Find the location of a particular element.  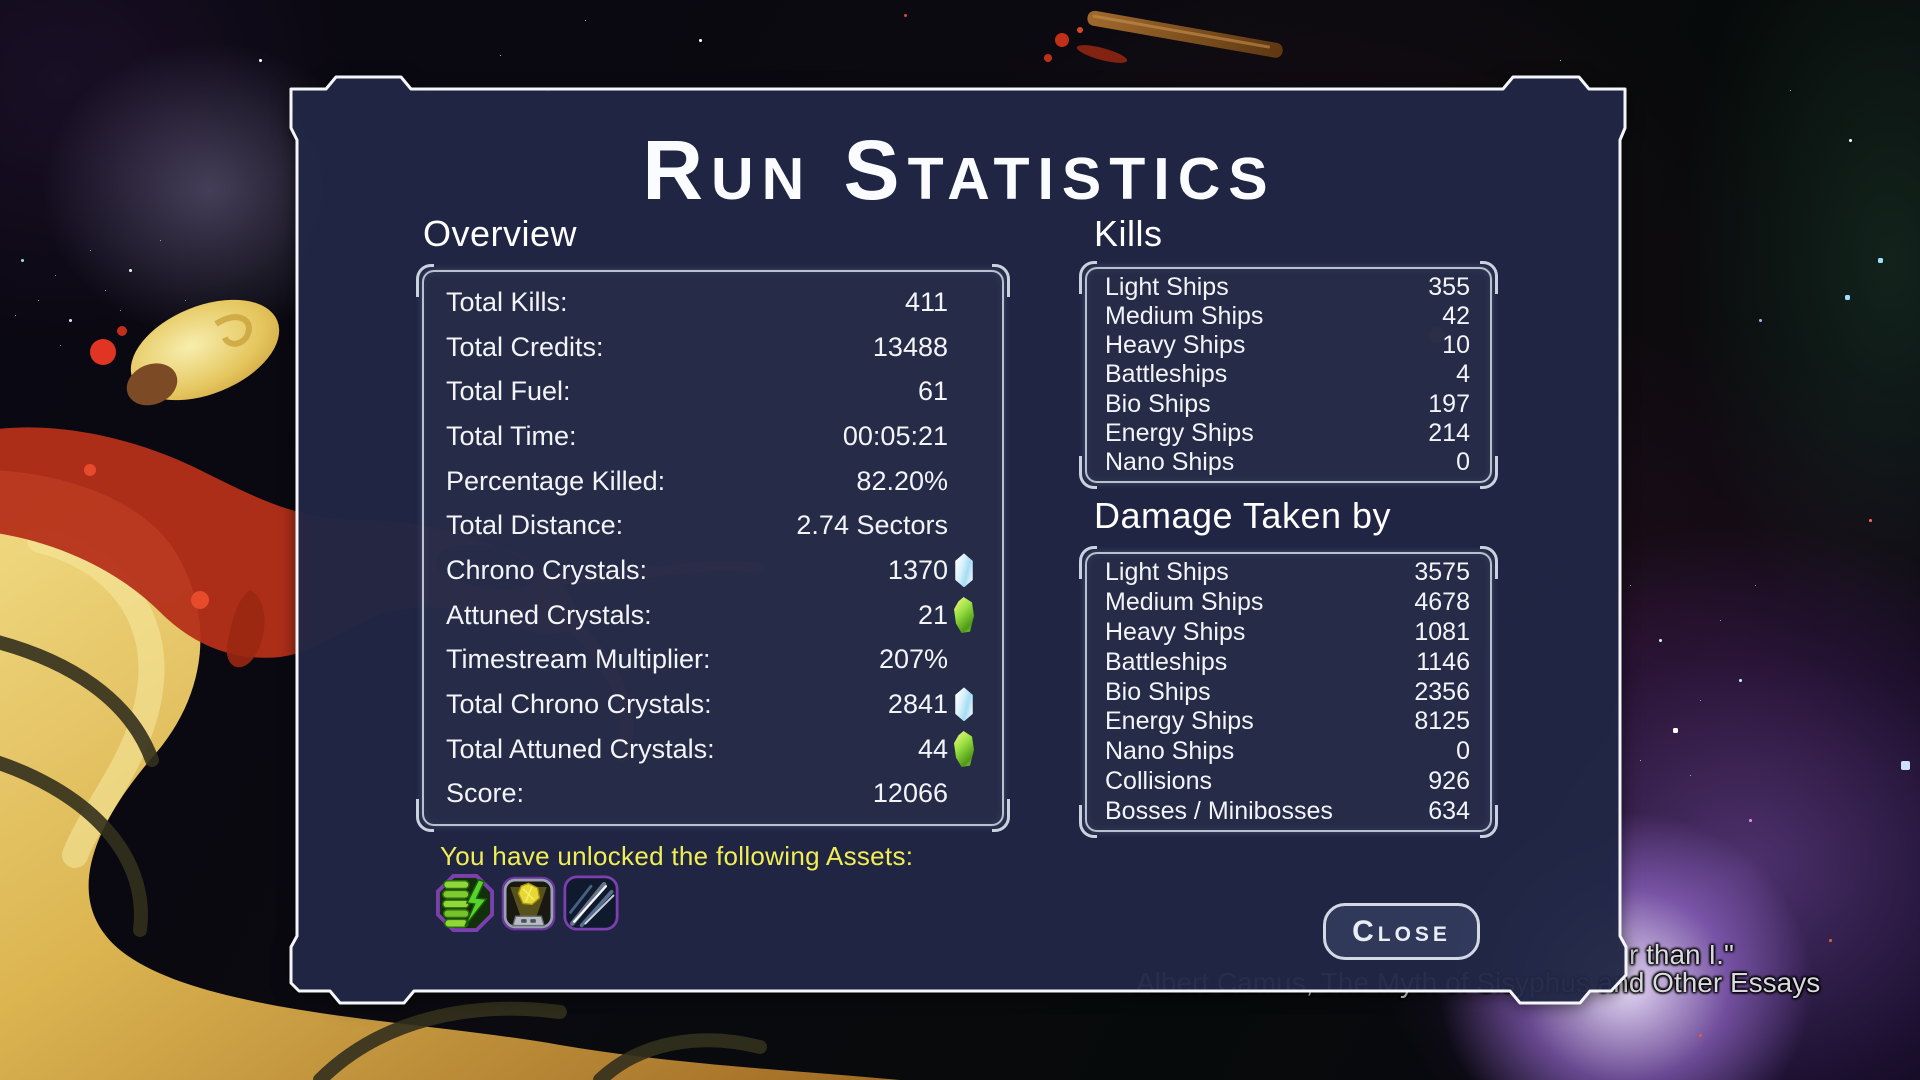

stat-label: Collisions is located at coordinates (1158, 780).